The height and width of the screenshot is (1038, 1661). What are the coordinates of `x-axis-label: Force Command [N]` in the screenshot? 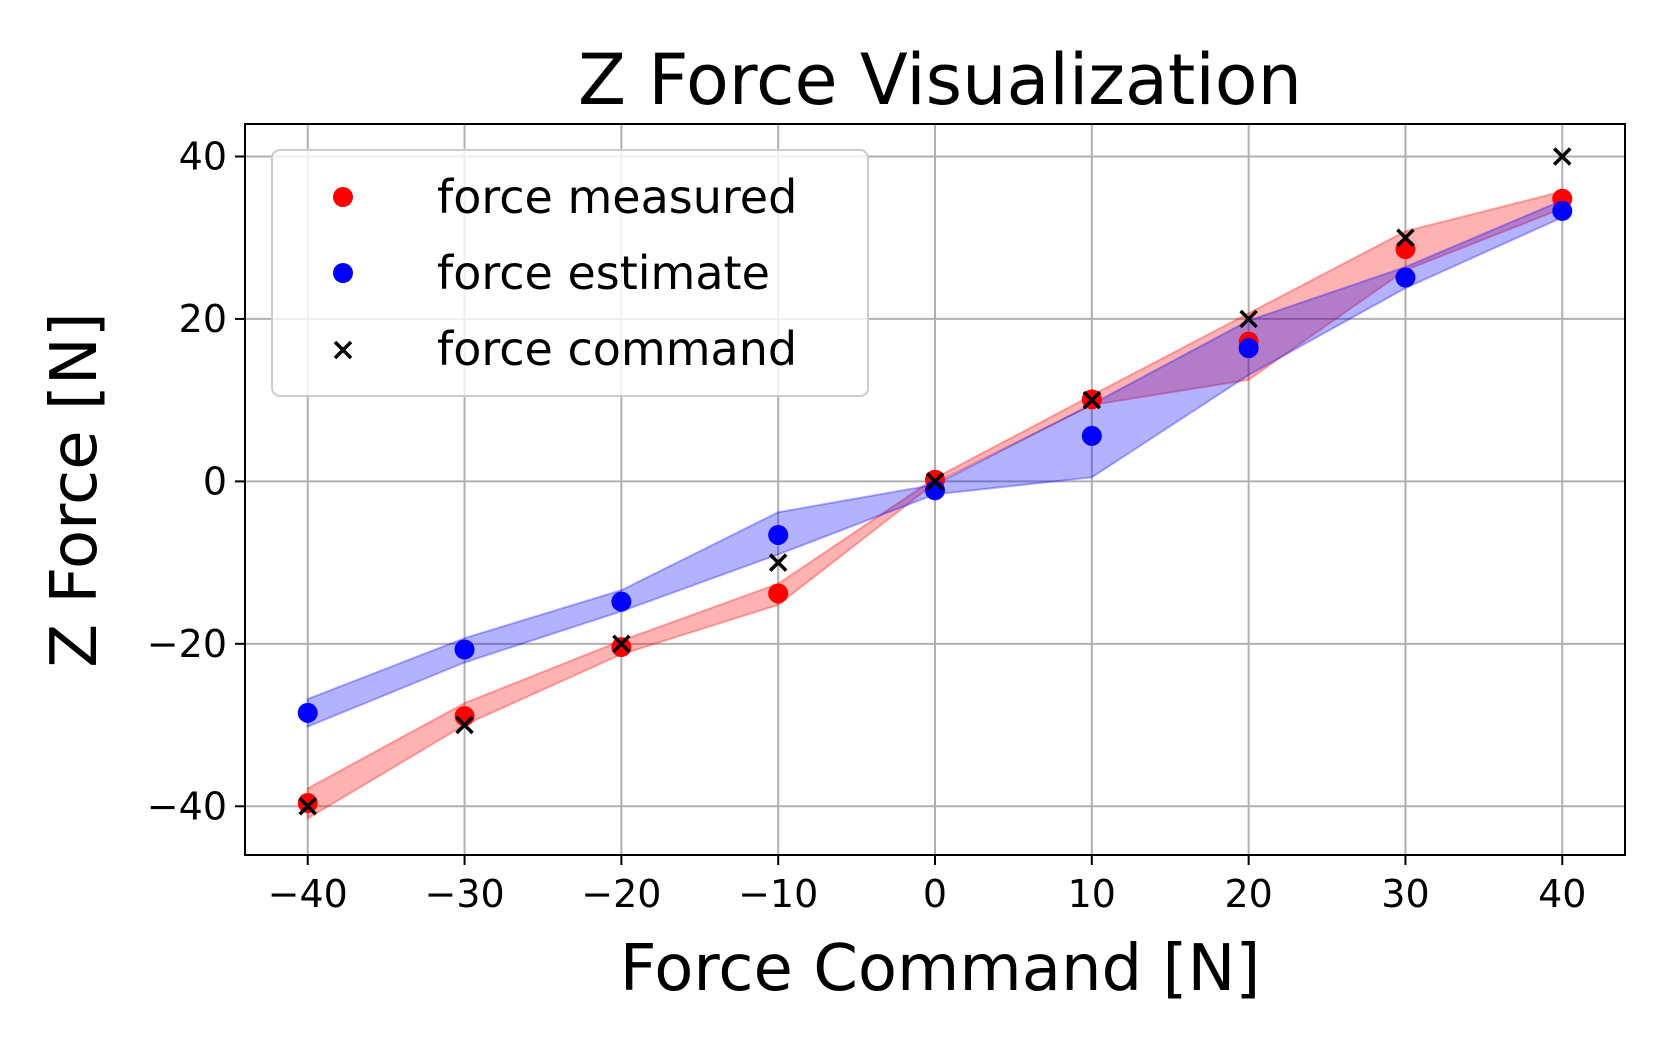 It's located at (940, 969).